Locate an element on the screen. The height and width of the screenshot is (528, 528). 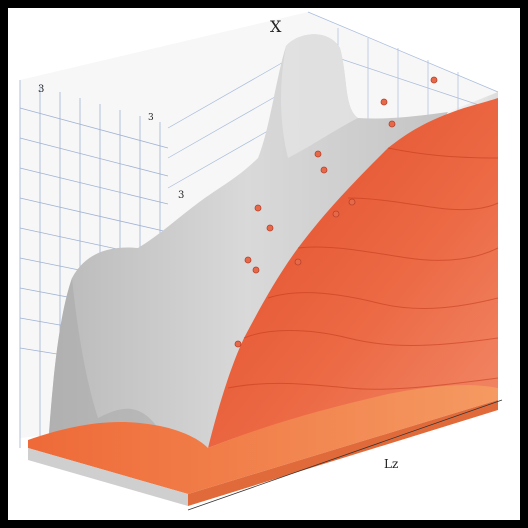
bottom-axis-line is located at coordinates (345, 455).